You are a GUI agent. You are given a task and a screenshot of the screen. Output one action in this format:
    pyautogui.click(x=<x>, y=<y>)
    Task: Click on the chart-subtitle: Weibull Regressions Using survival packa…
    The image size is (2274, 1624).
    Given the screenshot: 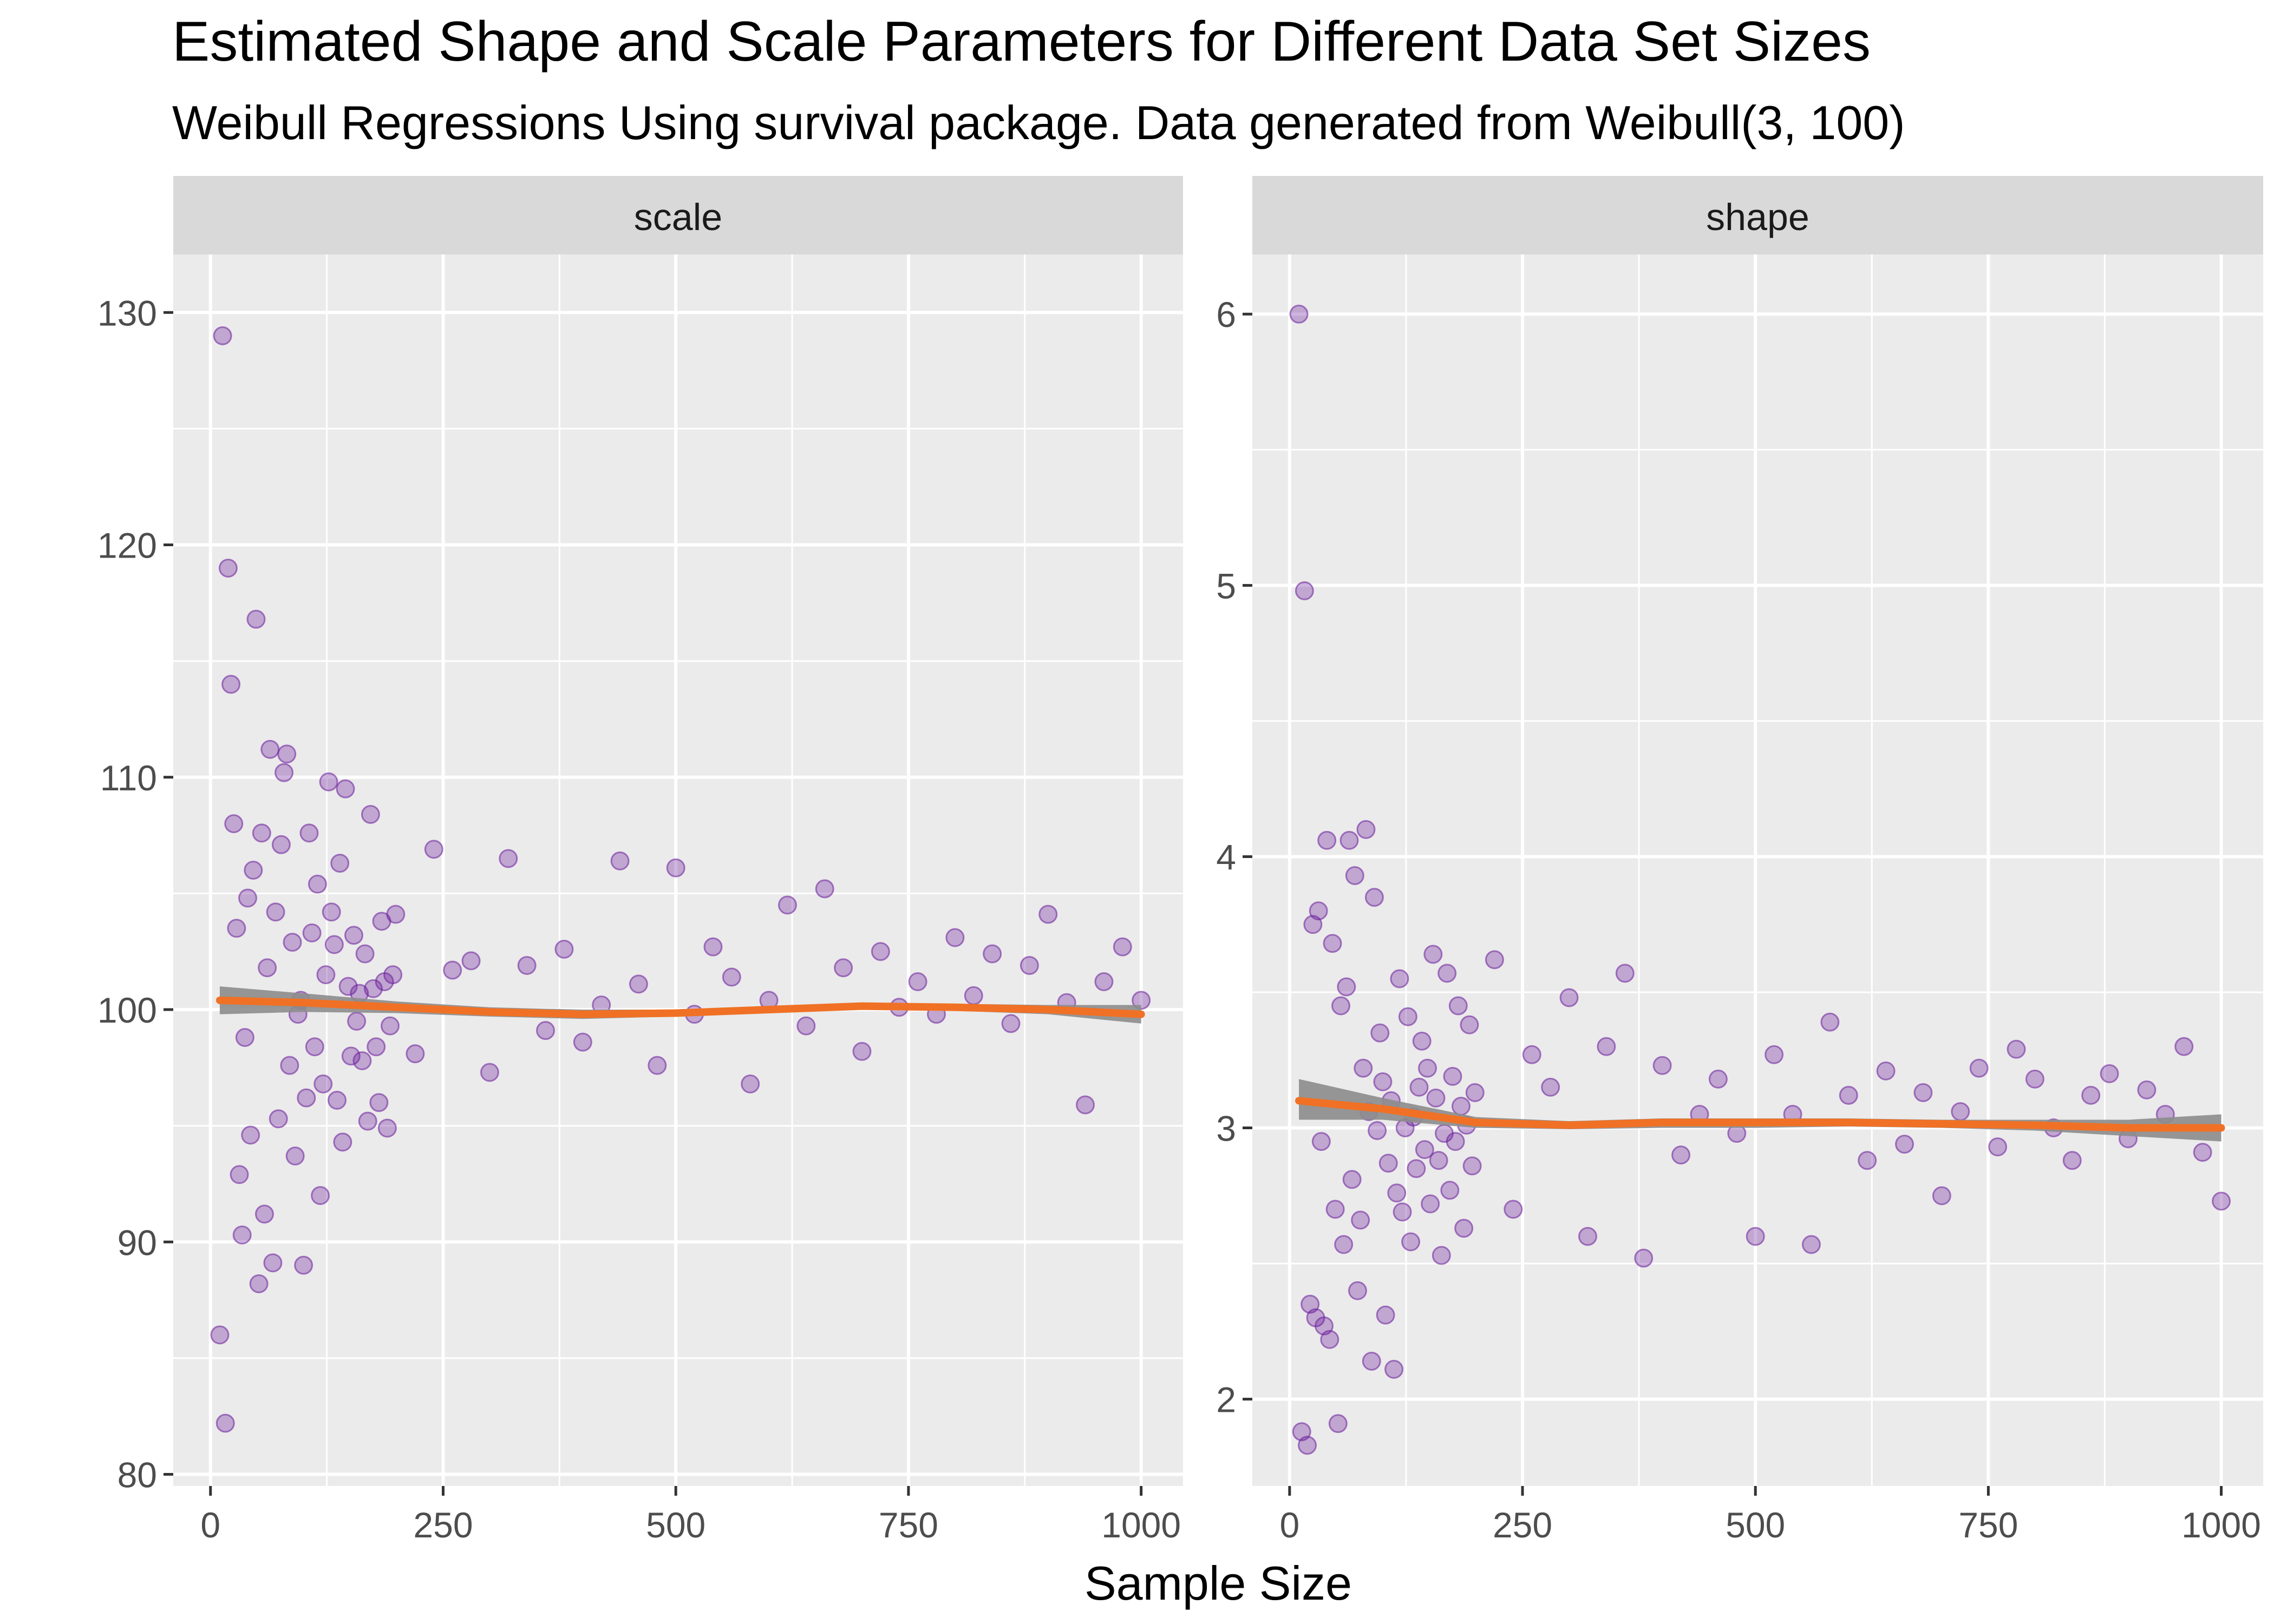 What is the action you would take?
    pyautogui.click(x=1039, y=122)
    